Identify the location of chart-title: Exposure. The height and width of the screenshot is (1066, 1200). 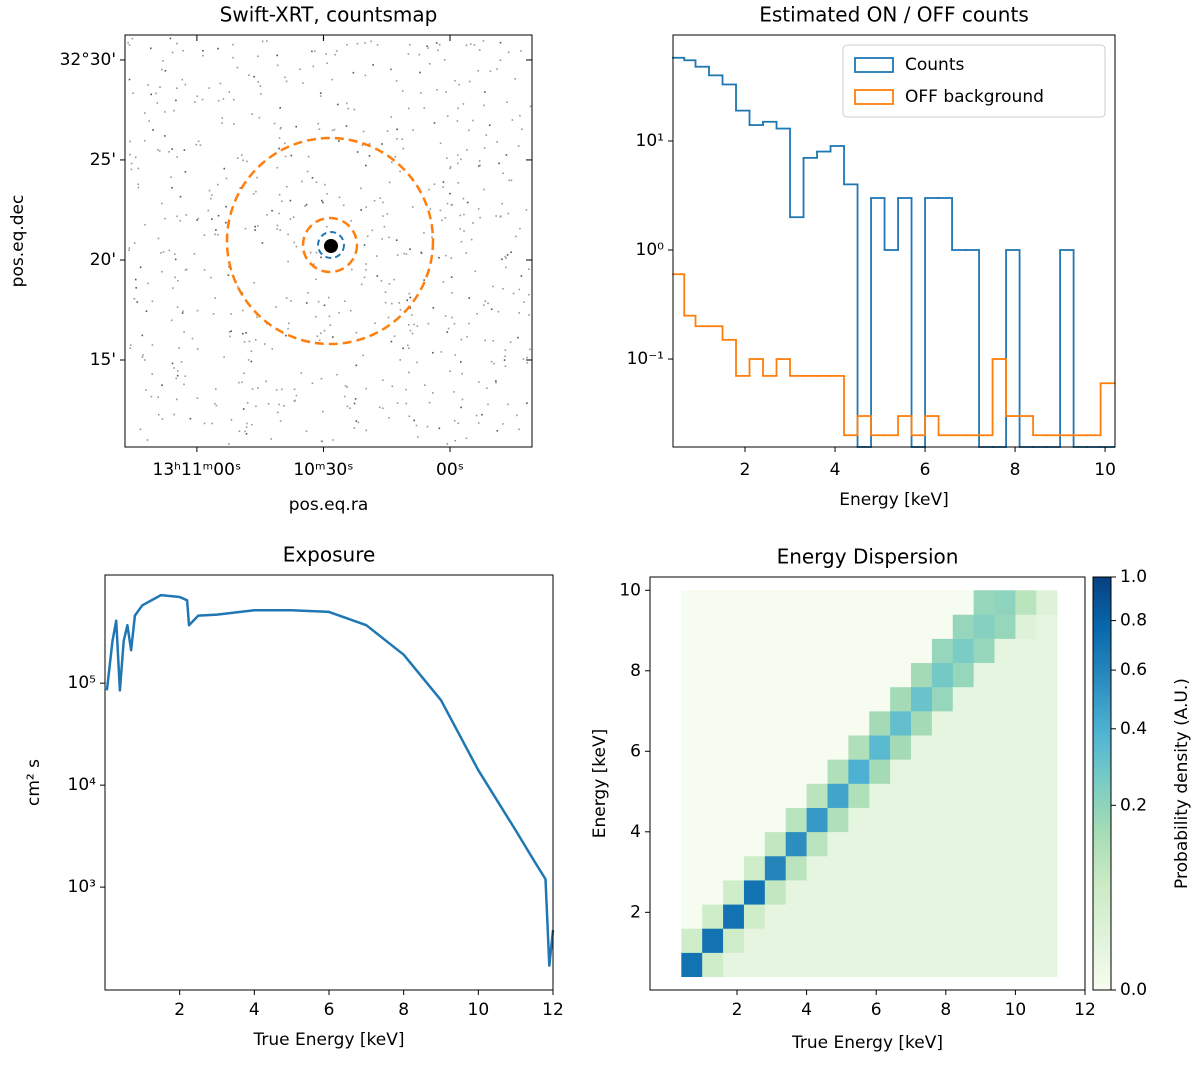
(329, 555).